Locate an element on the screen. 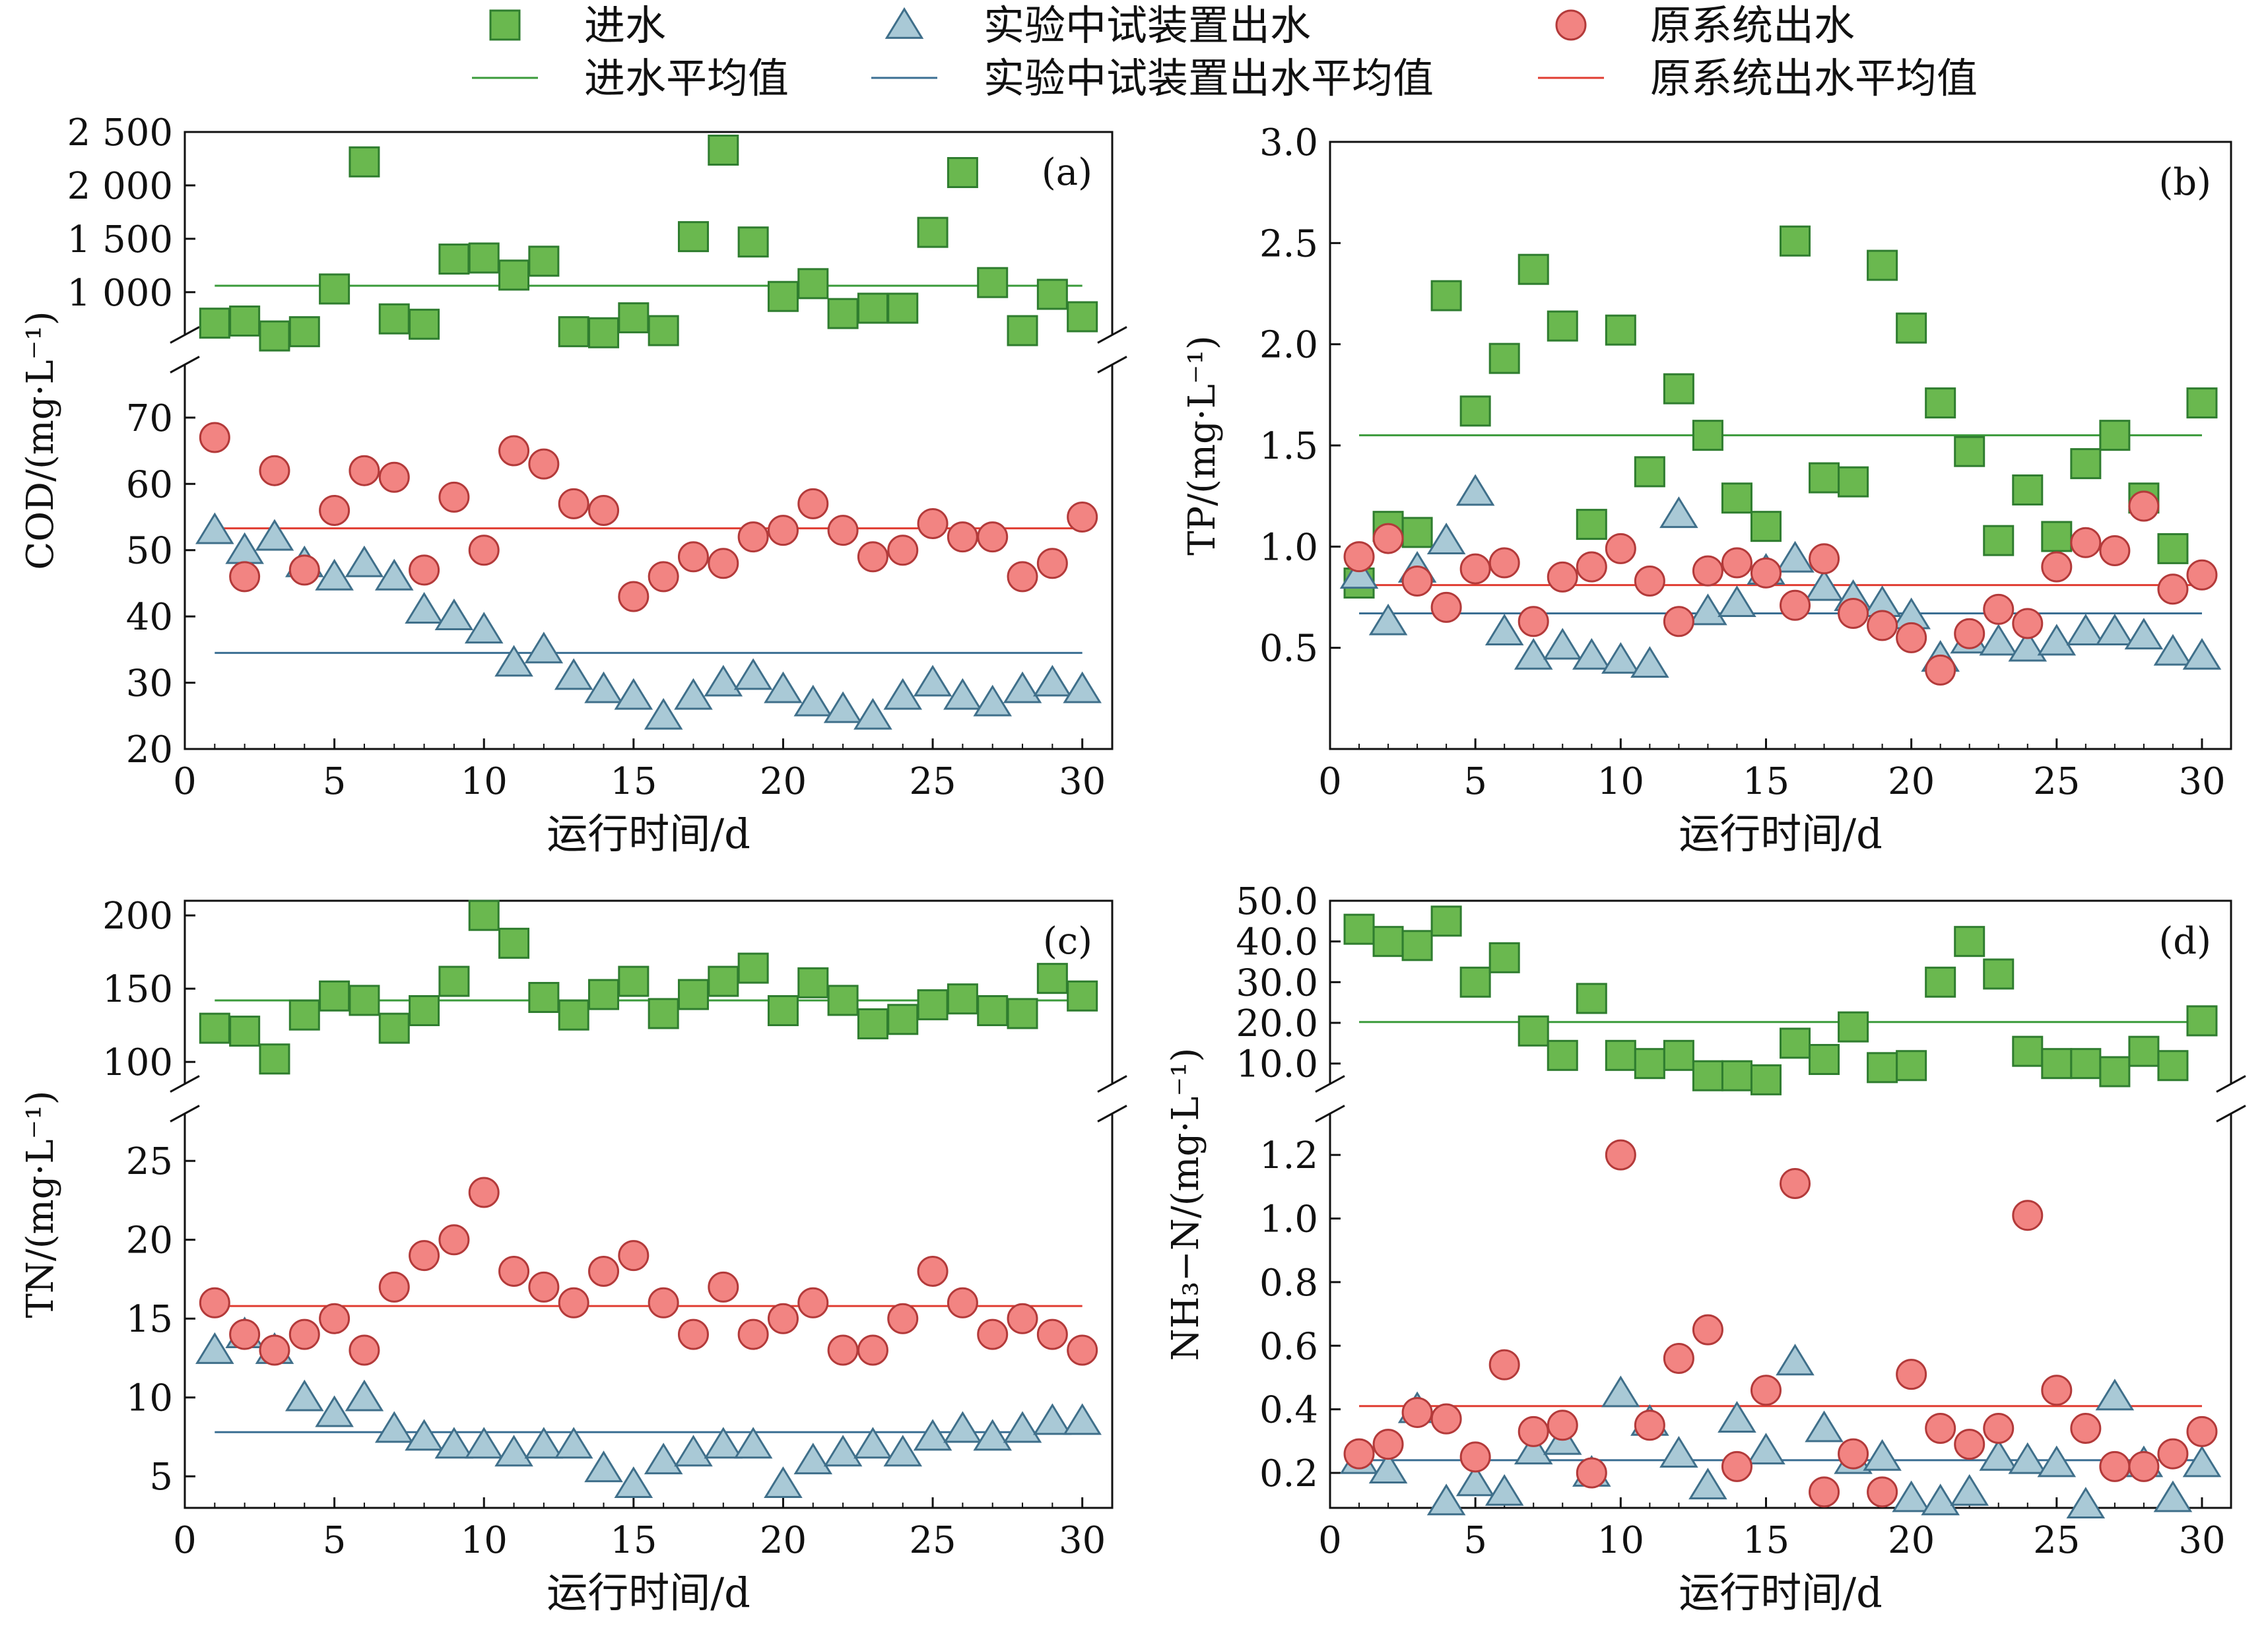  y-tick-label: 20.0 is located at coordinates (1277, 1023).